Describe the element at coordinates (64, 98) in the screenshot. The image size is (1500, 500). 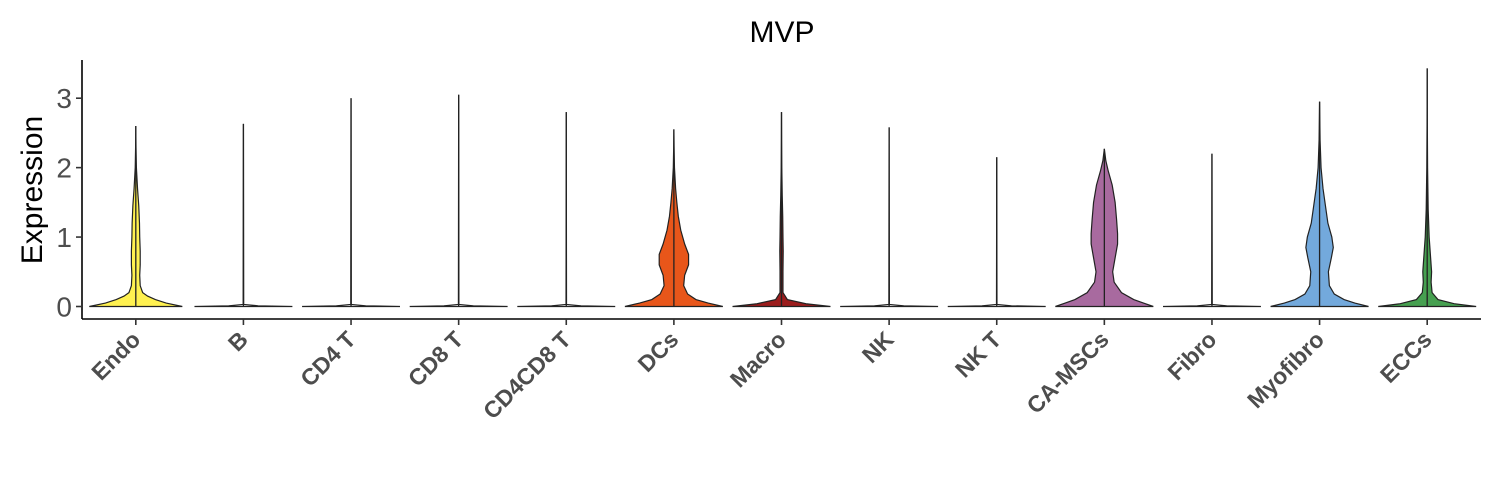
I see `y-tick-label-3: 3` at that location.